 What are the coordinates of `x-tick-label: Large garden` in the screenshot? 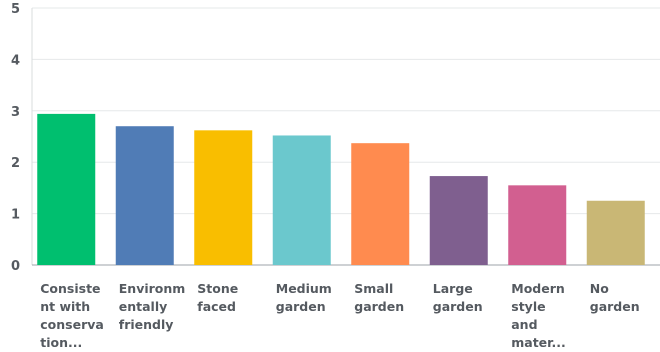 It's located at (457, 297).